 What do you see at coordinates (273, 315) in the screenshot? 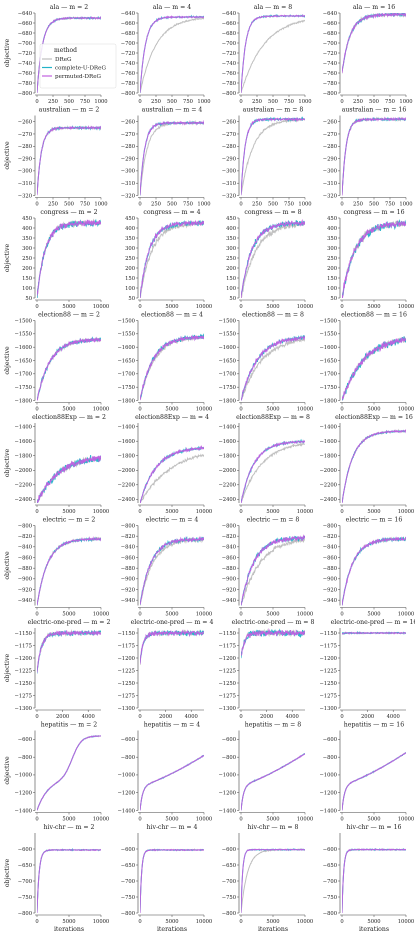
I see `subplot-title: election88 — m = 8` at bounding box center [273, 315].